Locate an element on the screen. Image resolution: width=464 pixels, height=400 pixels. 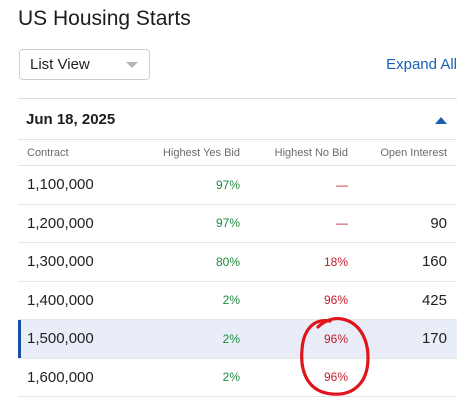
contract-cell: 1,200,000 is located at coordinates (60, 223).